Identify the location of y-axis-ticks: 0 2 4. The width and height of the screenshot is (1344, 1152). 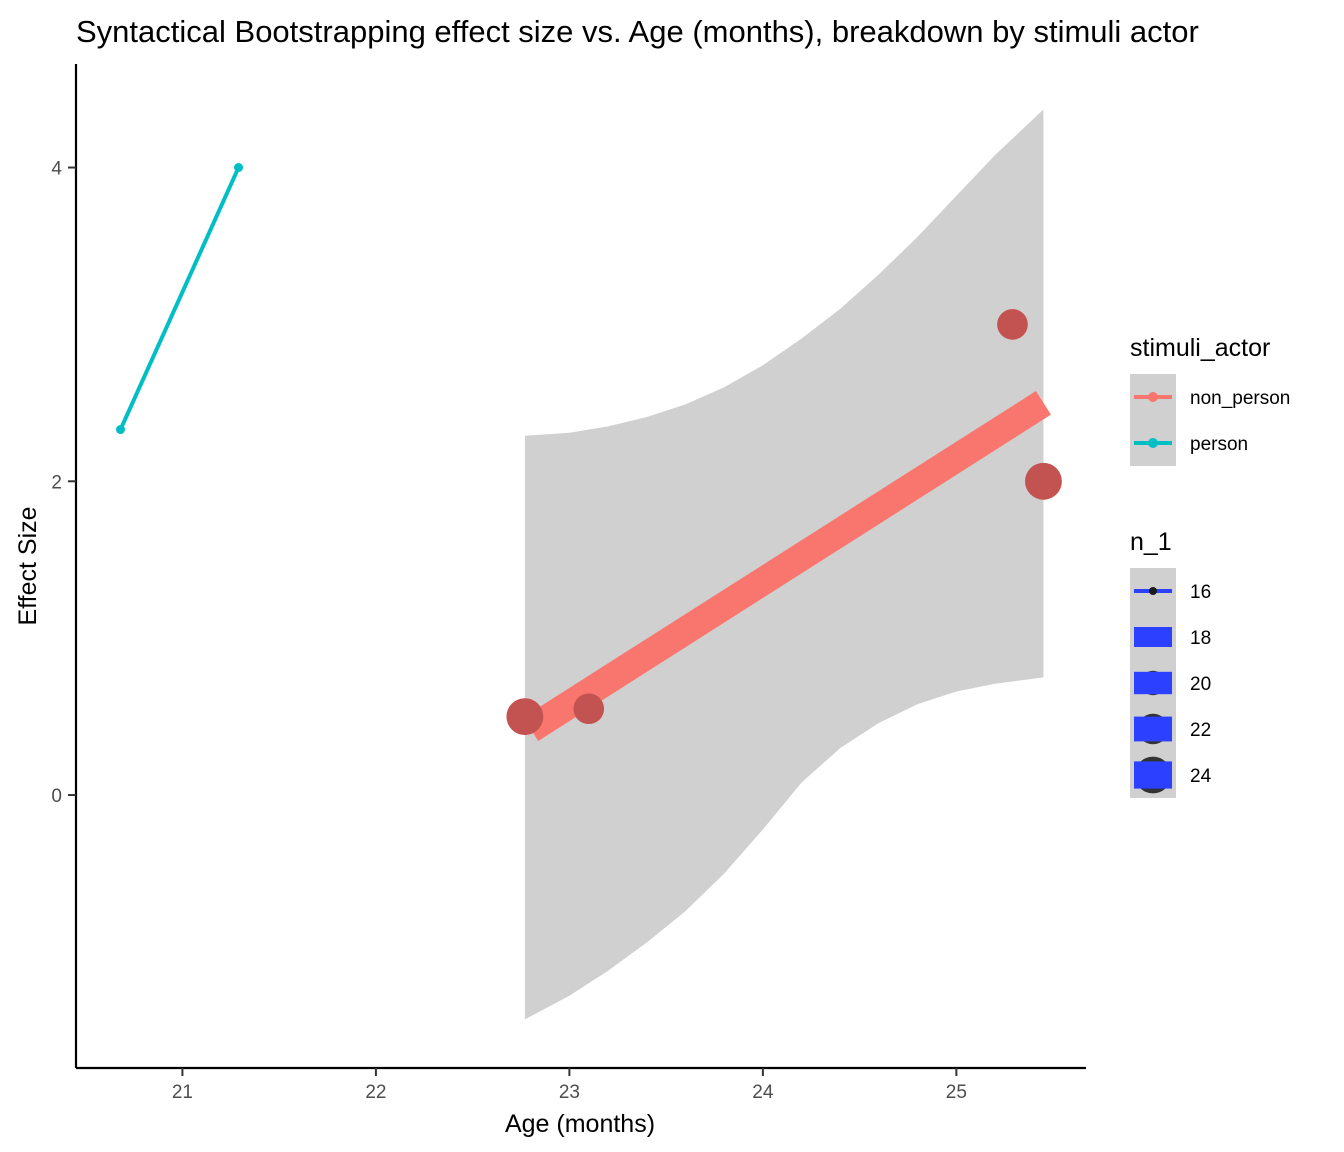
(63, 483).